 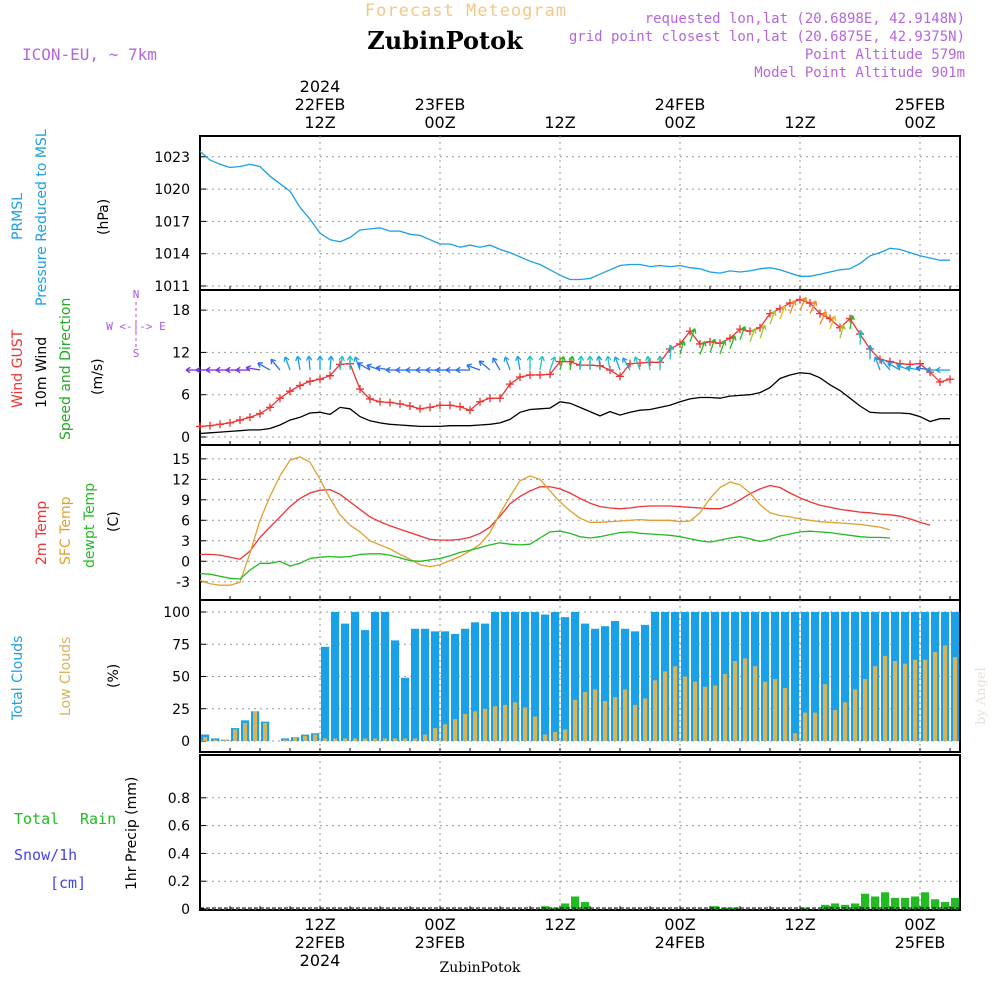 I want to click on top-time-label: 2024, so click(x=320, y=86).